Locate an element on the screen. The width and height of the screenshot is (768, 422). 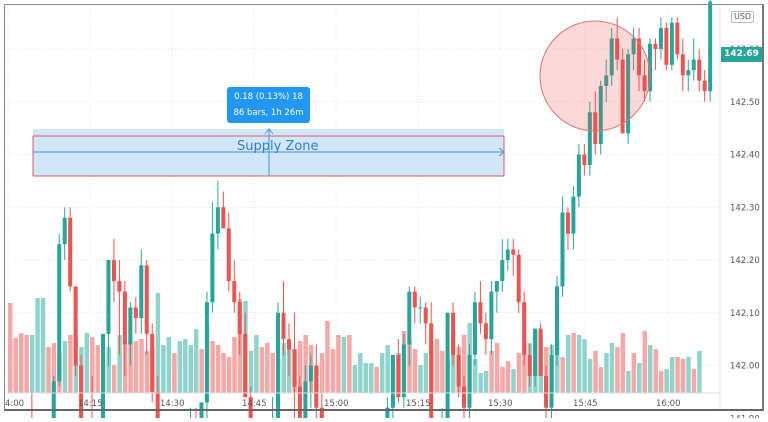
price-tick-label: 142.20 is located at coordinates (745, 261).